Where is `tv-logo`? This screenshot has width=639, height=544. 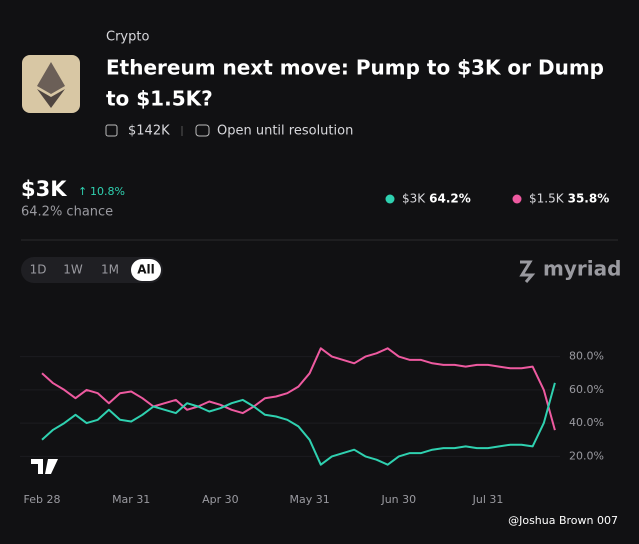 tv-logo is located at coordinates (44, 466).